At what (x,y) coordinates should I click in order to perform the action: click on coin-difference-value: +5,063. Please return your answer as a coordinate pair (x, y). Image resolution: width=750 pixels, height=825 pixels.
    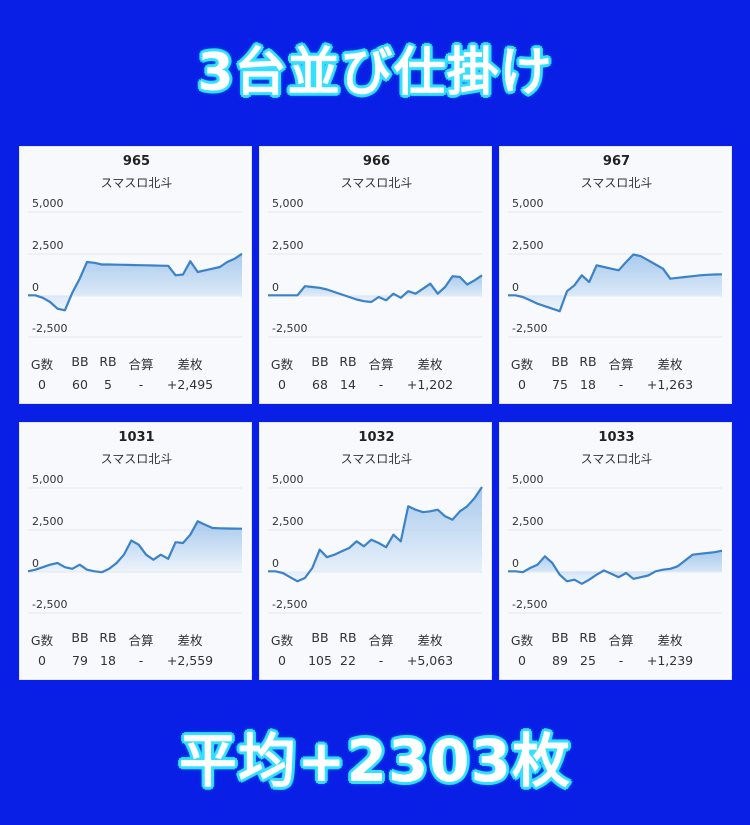
    Looking at the image, I should click on (430, 660).